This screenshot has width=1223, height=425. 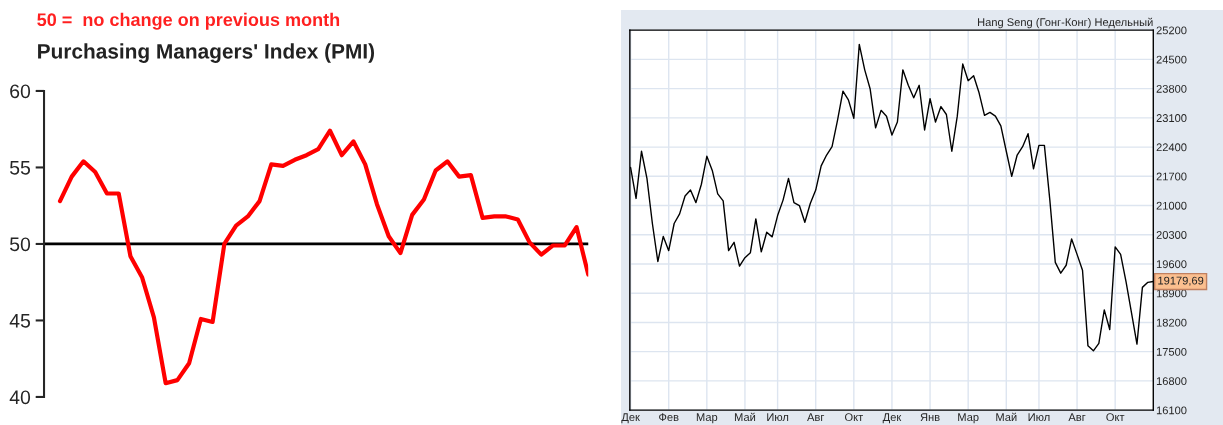 I want to click on y-tick-label: 16800, so click(x=1171, y=381).